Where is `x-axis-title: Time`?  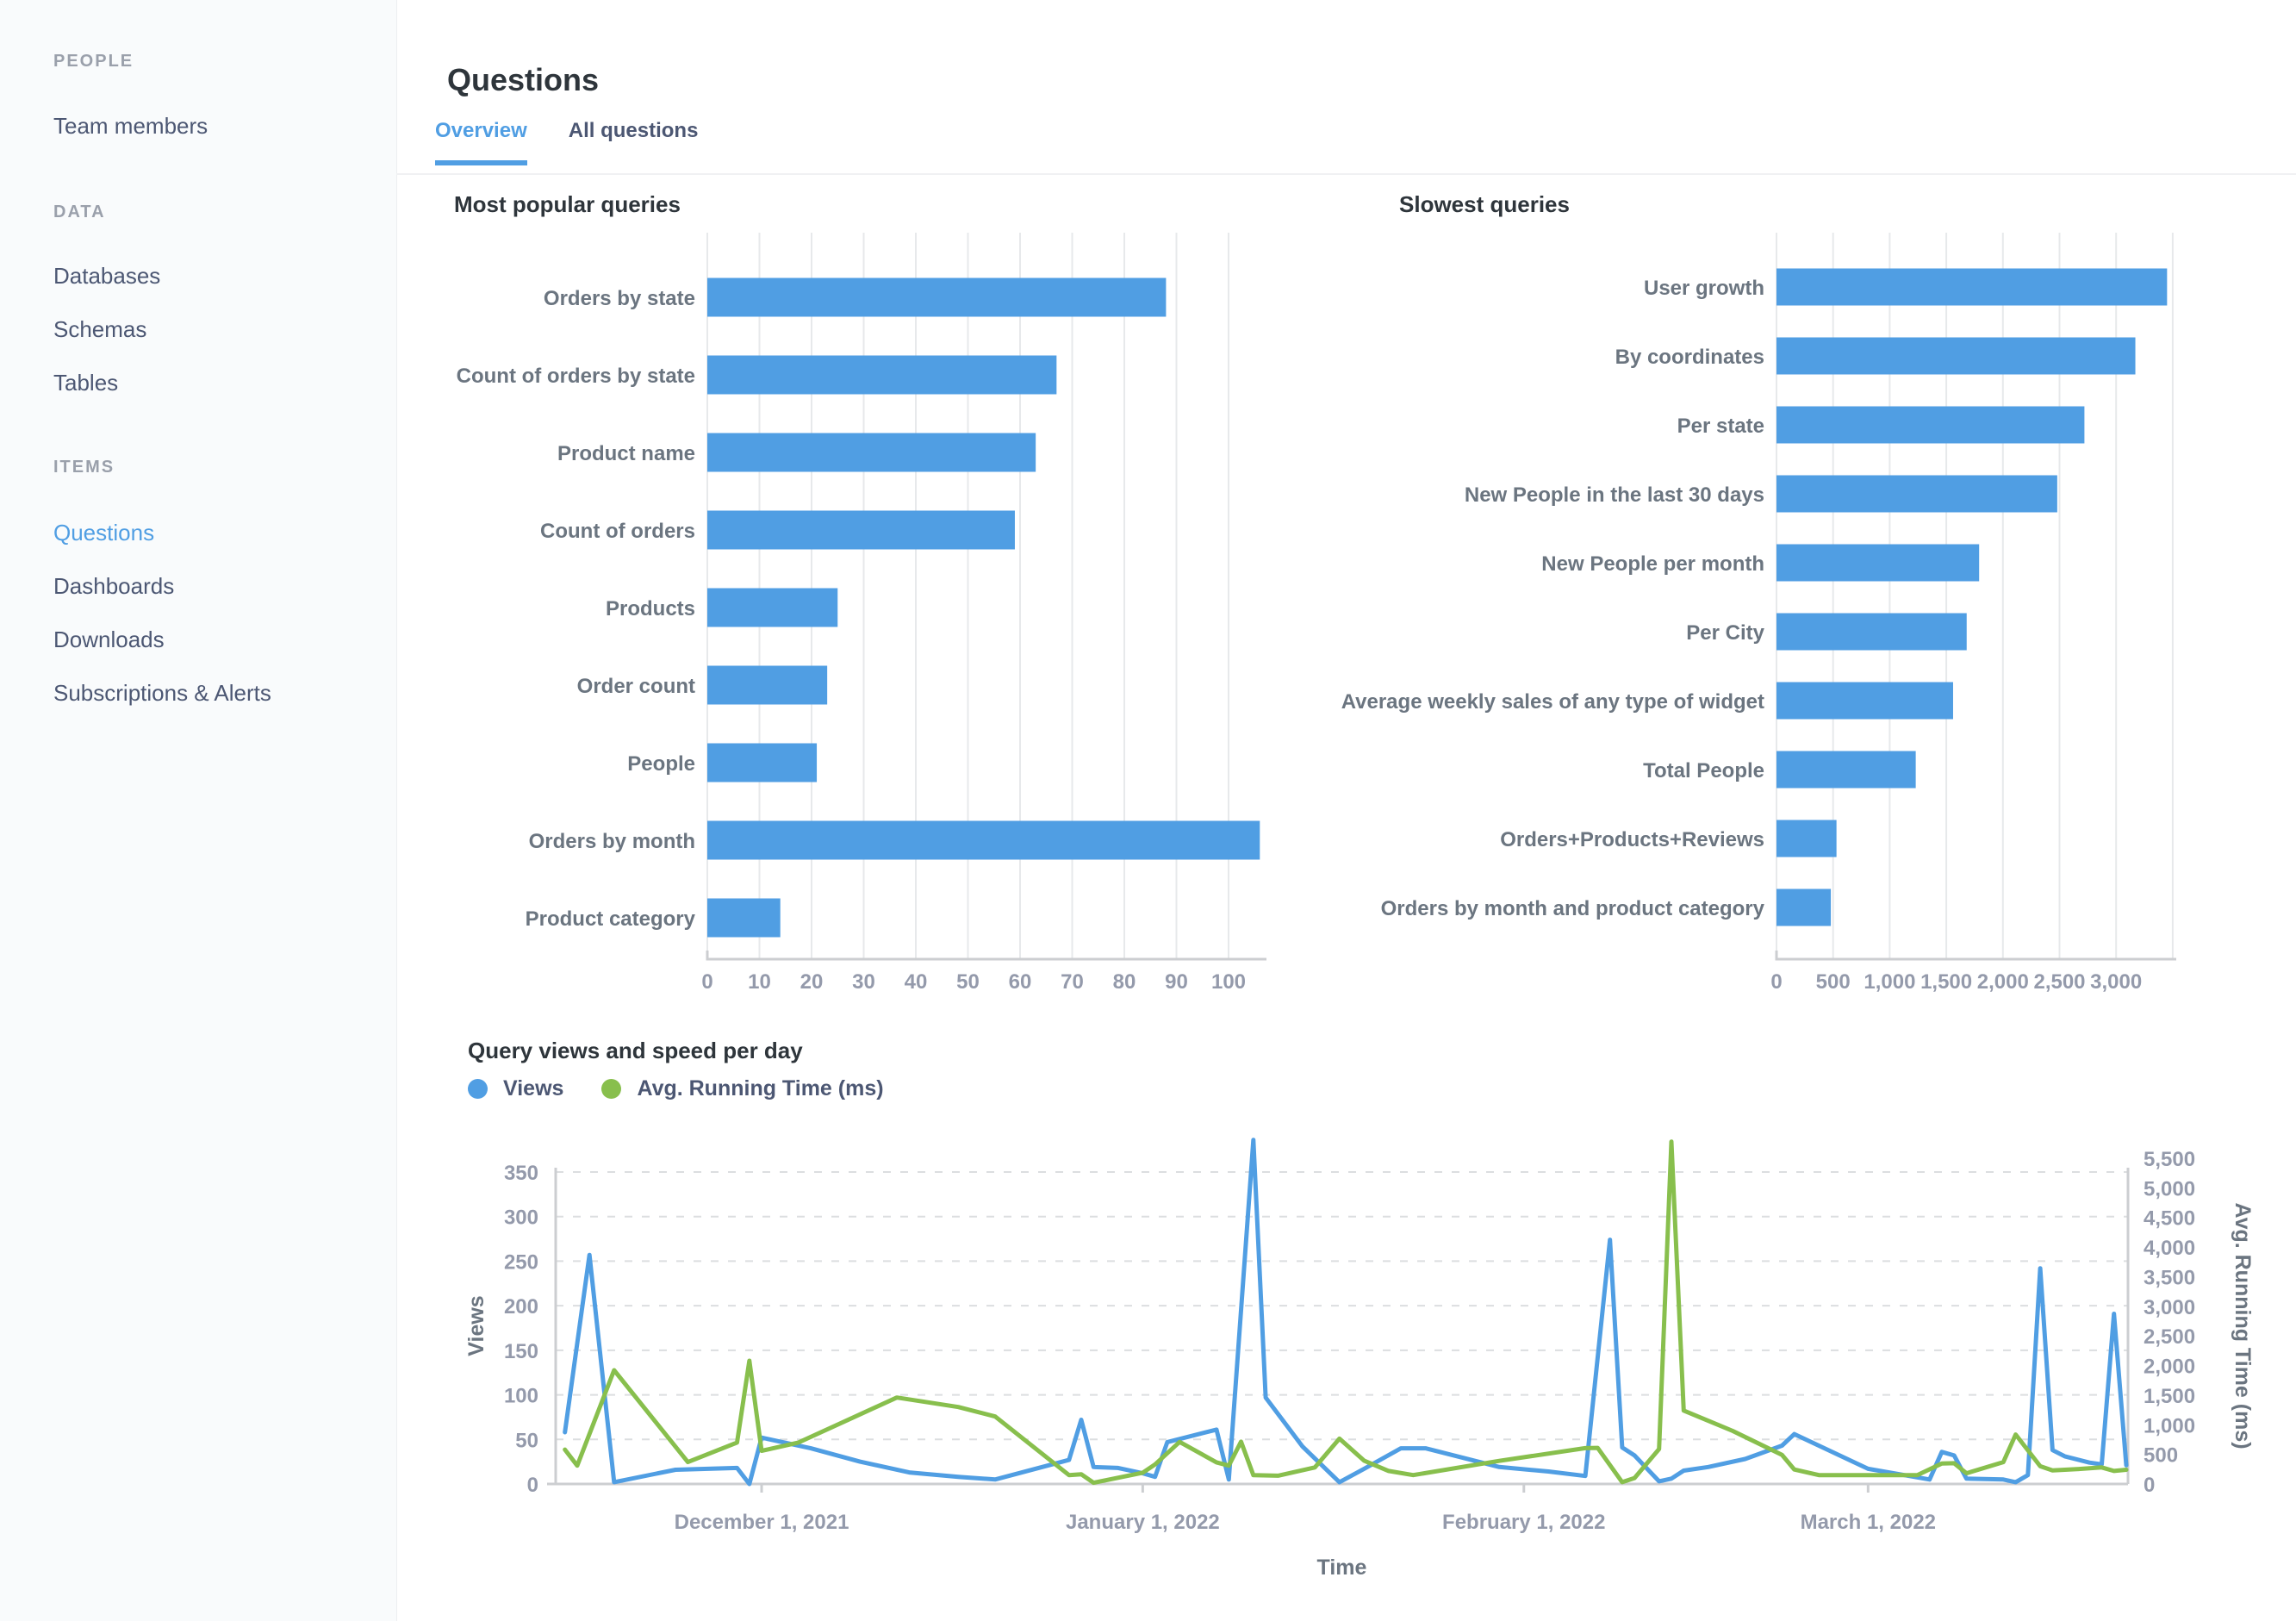
x-axis-title: Time is located at coordinates (1342, 1568).